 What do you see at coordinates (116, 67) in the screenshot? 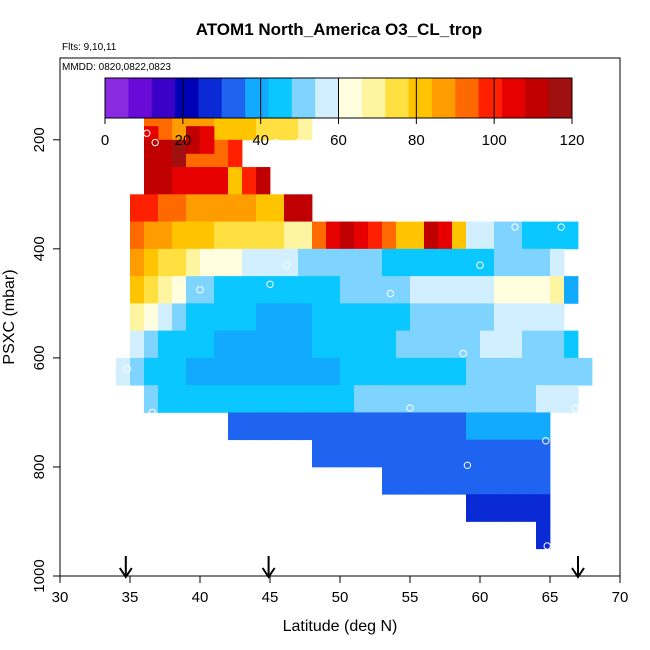
I see `mmdd-label: MMDD: 0820,0822,0823` at bounding box center [116, 67].